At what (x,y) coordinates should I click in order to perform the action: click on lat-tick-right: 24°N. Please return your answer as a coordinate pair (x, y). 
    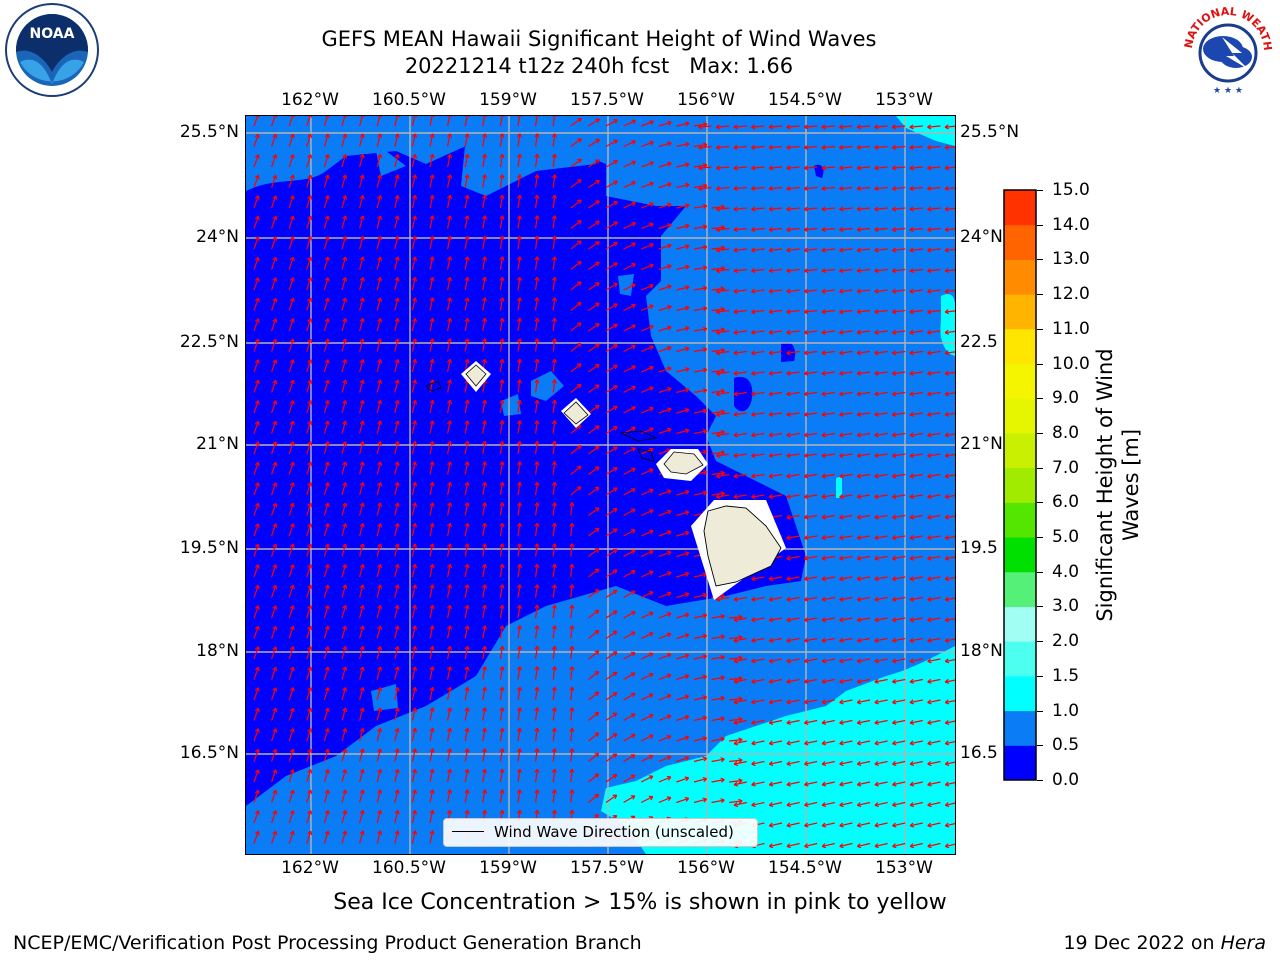
    Looking at the image, I should click on (981, 237).